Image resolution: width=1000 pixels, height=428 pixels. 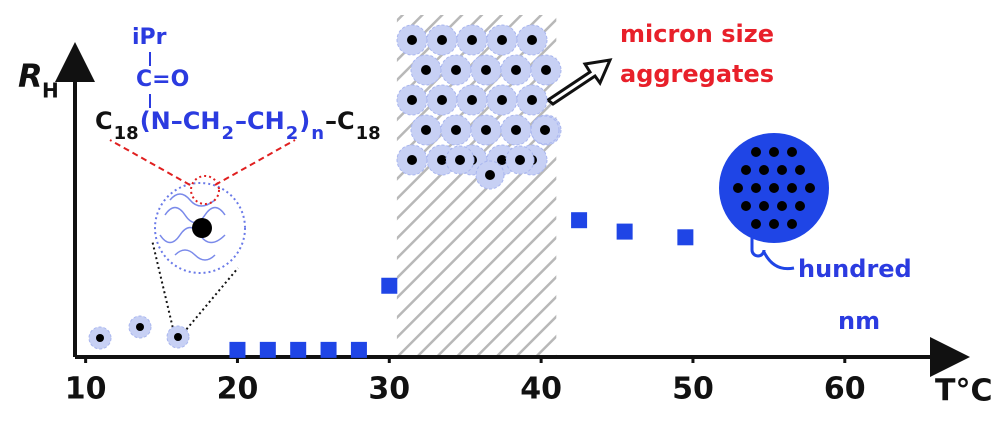 I want to click on formula-side: iPr, so click(x=149, y=37).